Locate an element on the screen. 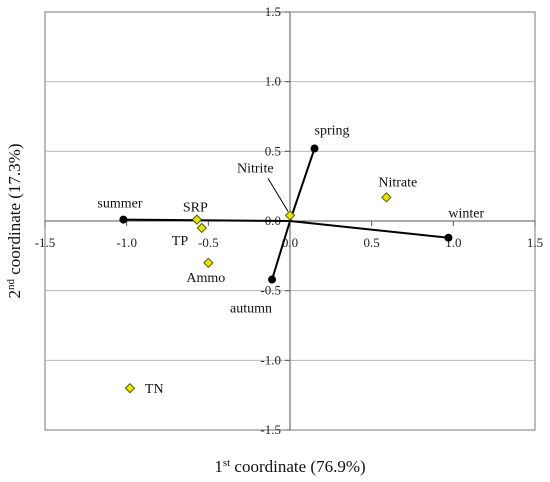  y-axis-title: 2nd coordinate (17.3%) is located at coordinates (14, 221).